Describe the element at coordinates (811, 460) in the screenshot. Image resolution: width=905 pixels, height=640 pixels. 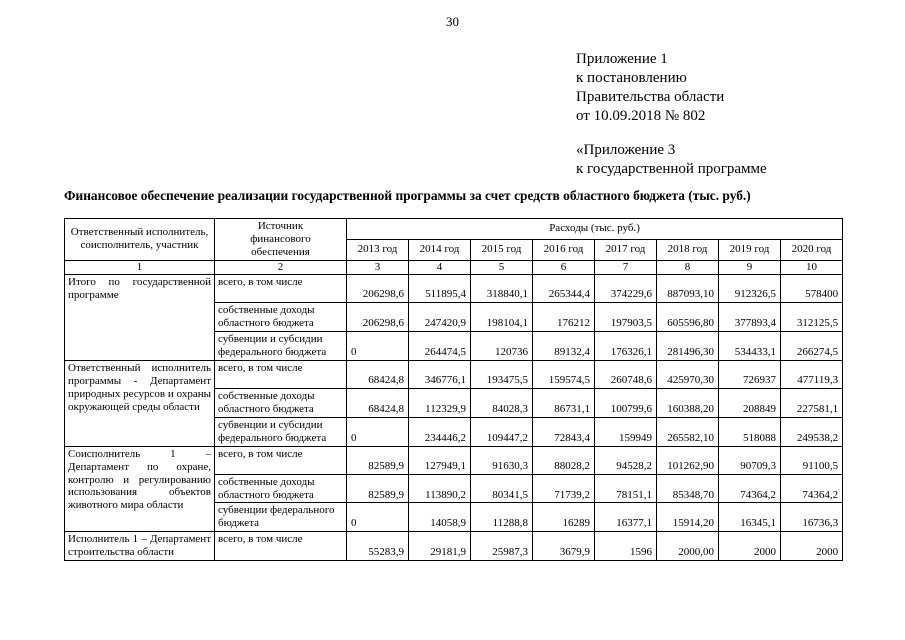
I see `value-cell: 91100,5` at that location.